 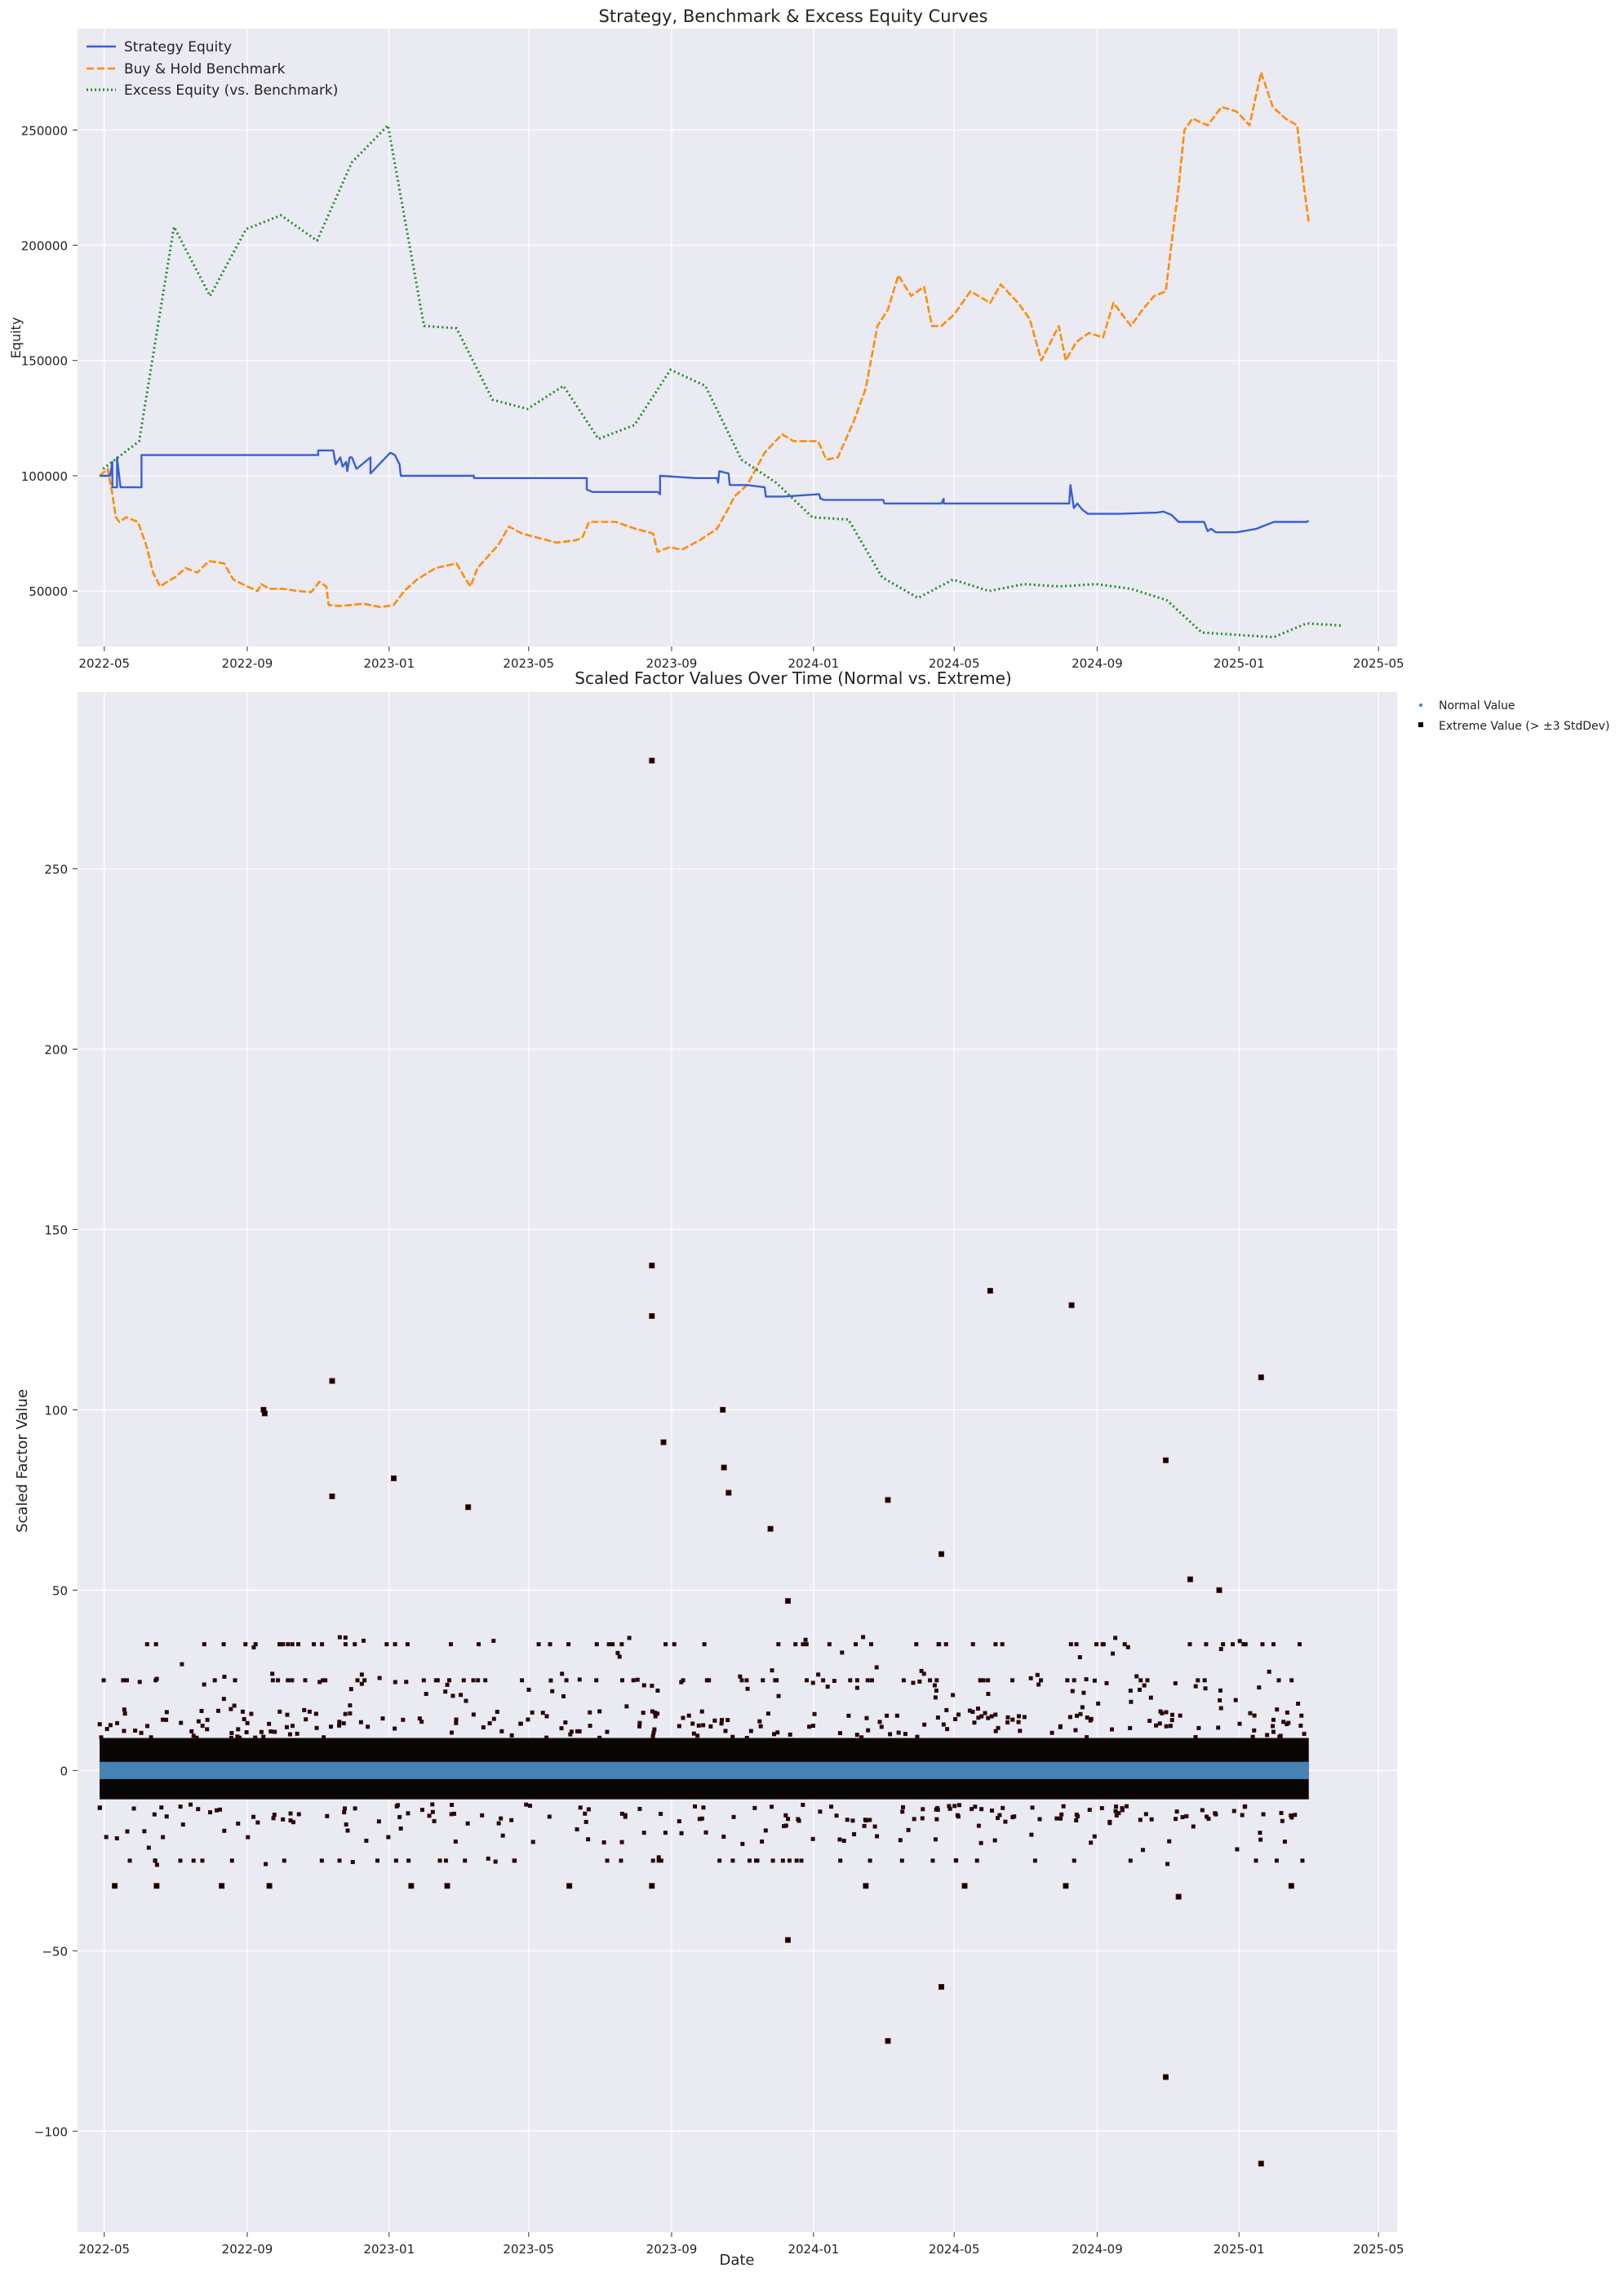 I want to click on factor-x-tick-label: 2024-05, so click(x=954, y=2249).